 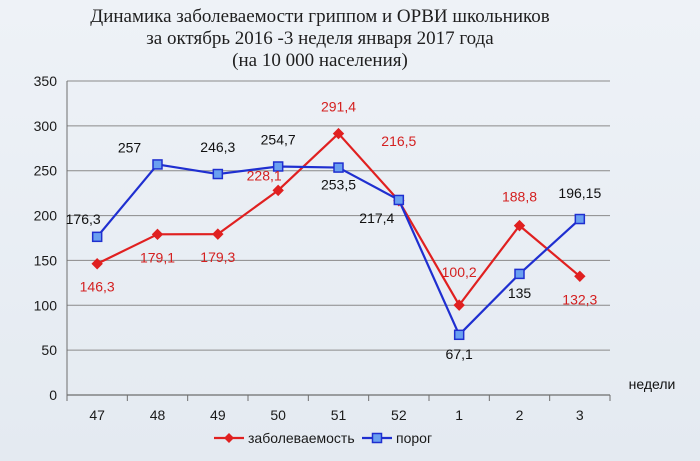 I want to click on y-tick-label: 350, so click(x=46, y=81).